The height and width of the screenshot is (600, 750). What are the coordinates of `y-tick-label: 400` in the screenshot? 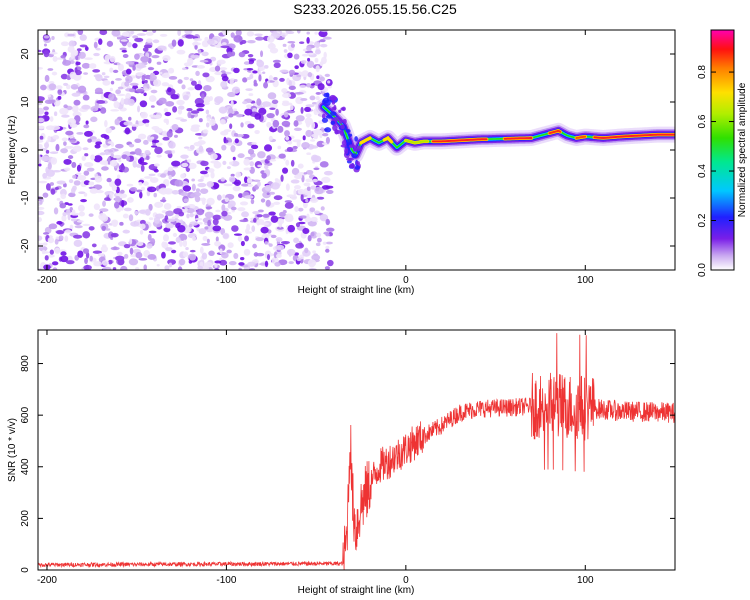 It's located at (25, 466).